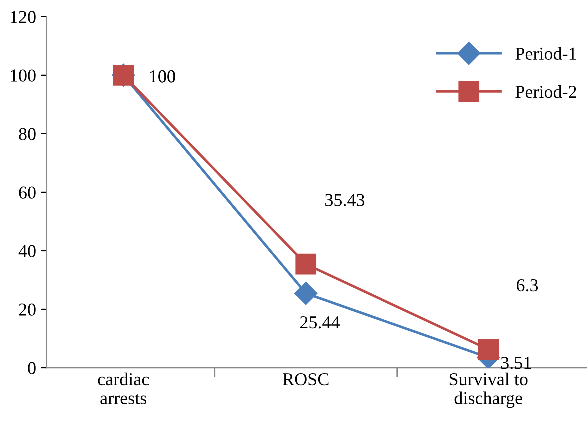 Image resolution: width=587 pixels, height=423 pixels. Describe the element at coordinates (489, 390) in the screenshot. I see `x-tick-label: Survival to discharge` at that location.